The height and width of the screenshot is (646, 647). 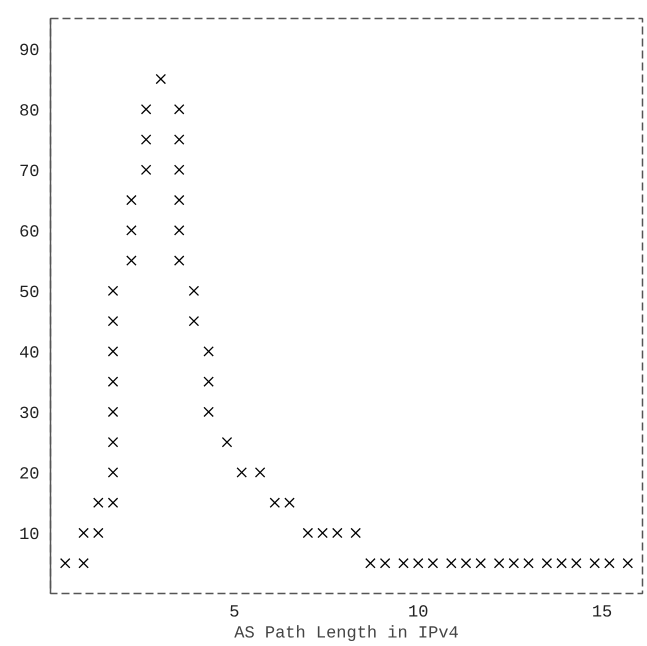 I want to click on y-tick-label: 90, so click(x=29, y=51).